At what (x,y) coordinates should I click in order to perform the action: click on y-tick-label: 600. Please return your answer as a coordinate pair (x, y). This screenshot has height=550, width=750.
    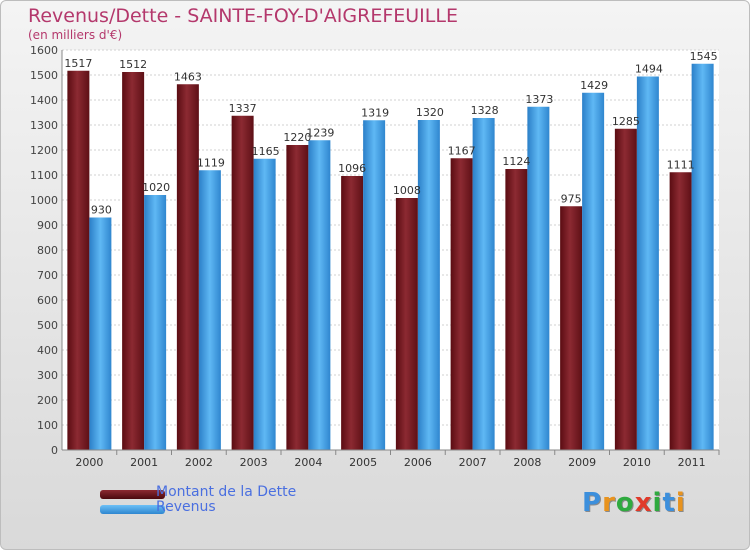
    Looking at the image, I should click on (47, 300).